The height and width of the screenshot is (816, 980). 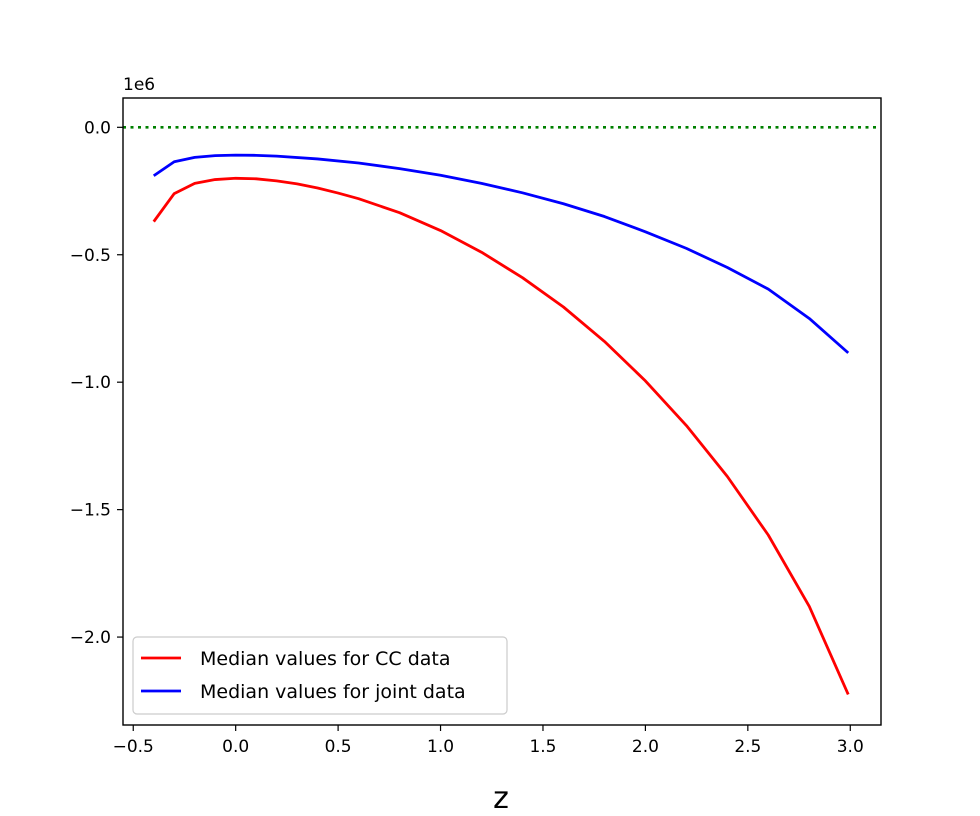 What do you see at coordinates (90, 638) in the screenshot?
I see `y-tick-label: −2.0` at bounding box center [90, 638].